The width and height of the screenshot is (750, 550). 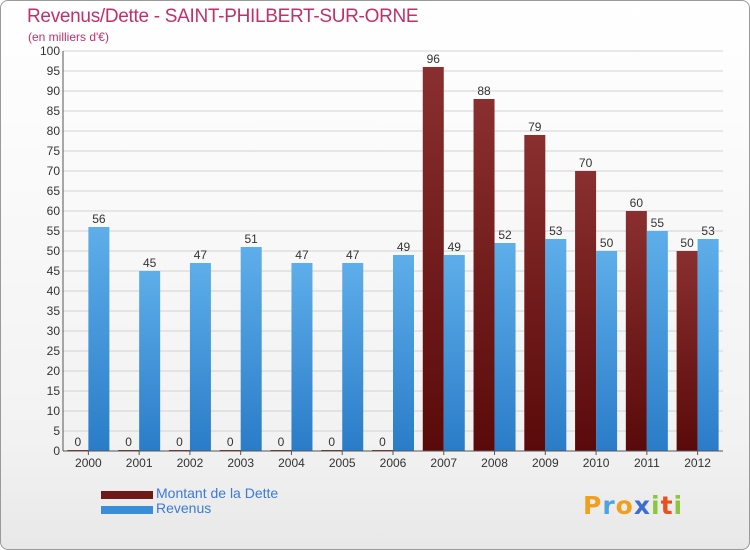 What do you see at coordinates (54, 271) in the screenshot?
I see `y-tick-label: 45` at bounding box center [54, 271].